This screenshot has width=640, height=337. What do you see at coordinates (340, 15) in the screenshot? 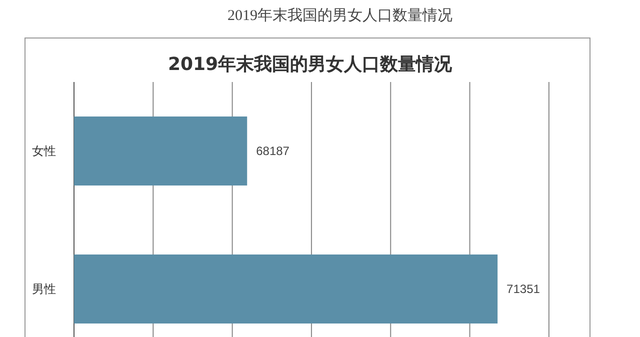
I see `chart-title: 2019年末我国的男女人口数量情况` at bounding box center [340, 15].